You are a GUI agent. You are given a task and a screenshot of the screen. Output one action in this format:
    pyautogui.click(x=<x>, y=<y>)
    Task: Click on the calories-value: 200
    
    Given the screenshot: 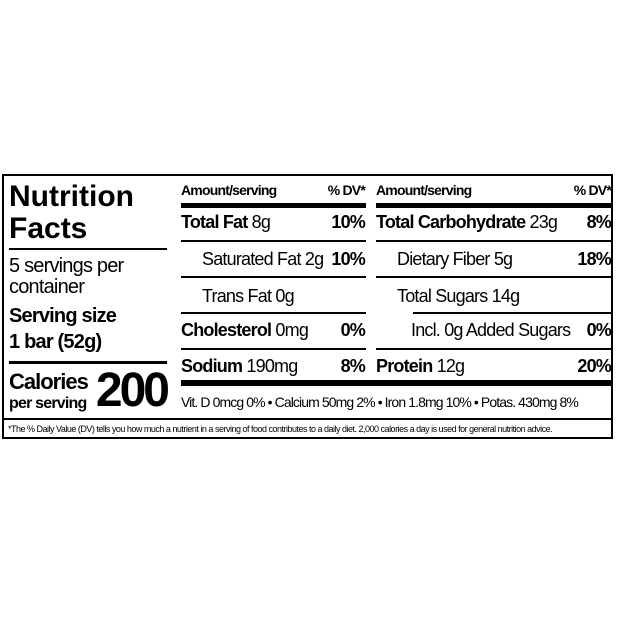 What is the action you would take?
    pyautogui.click(x=132, y=390)
    